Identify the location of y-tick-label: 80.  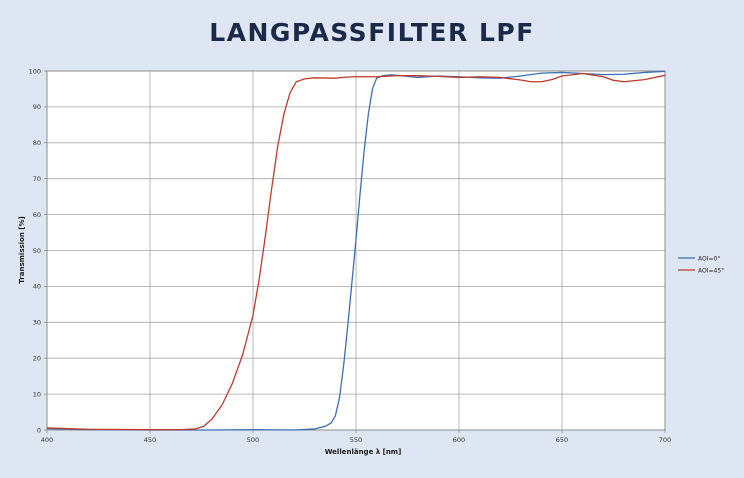
(37, 143).